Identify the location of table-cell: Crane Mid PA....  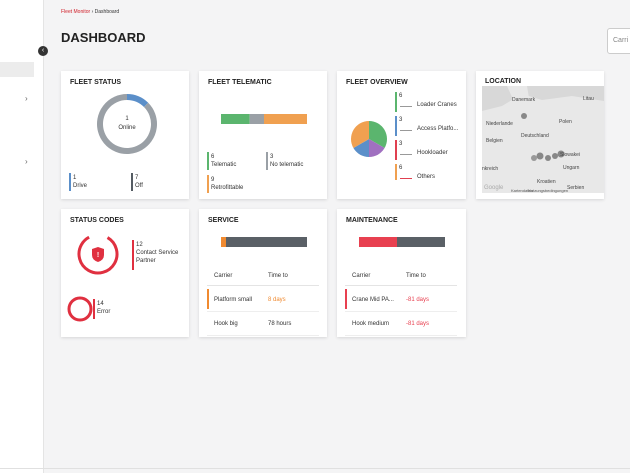
(373, 300).